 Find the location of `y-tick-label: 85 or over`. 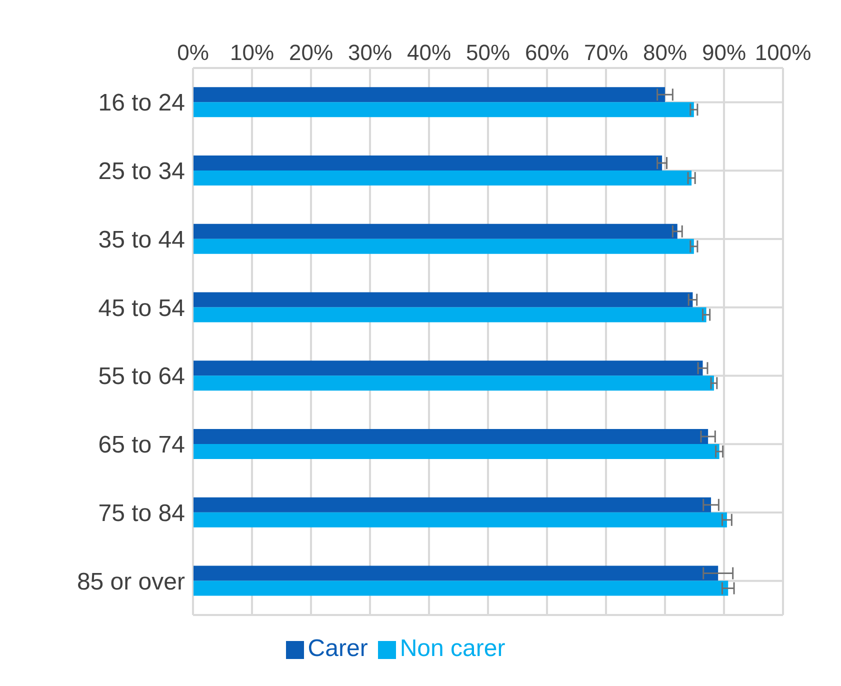

y-tick-label: 85 or over is located at coordinates (131, 582).